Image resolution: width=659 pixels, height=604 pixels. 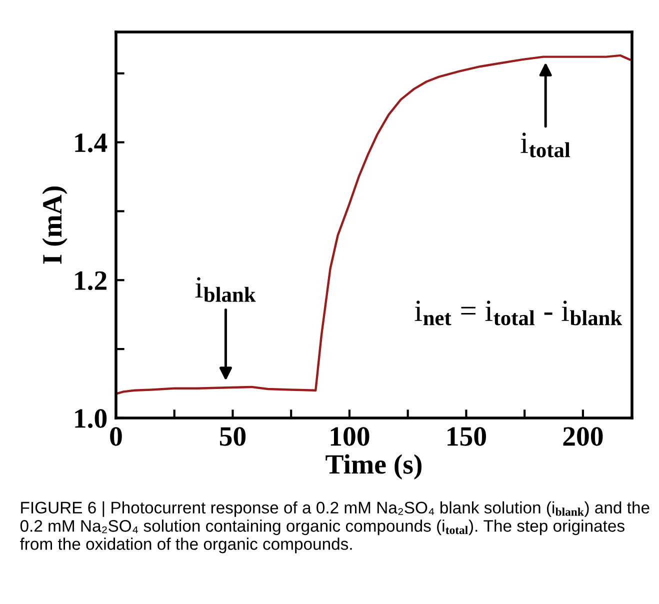 I want to click on x-tick-label: 100, so click(x=350, y=436).